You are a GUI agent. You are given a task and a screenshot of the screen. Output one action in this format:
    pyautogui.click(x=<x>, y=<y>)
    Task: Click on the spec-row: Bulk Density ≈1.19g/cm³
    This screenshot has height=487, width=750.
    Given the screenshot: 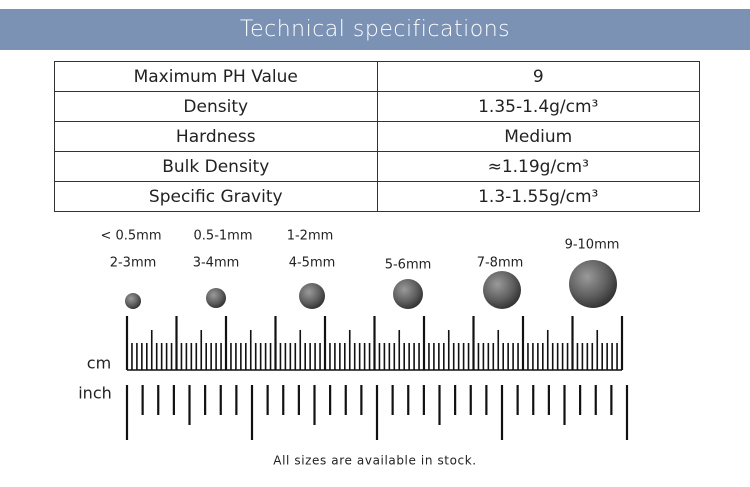 What is the action you would take?
    pyautogui.click(x=377, y=166)
    